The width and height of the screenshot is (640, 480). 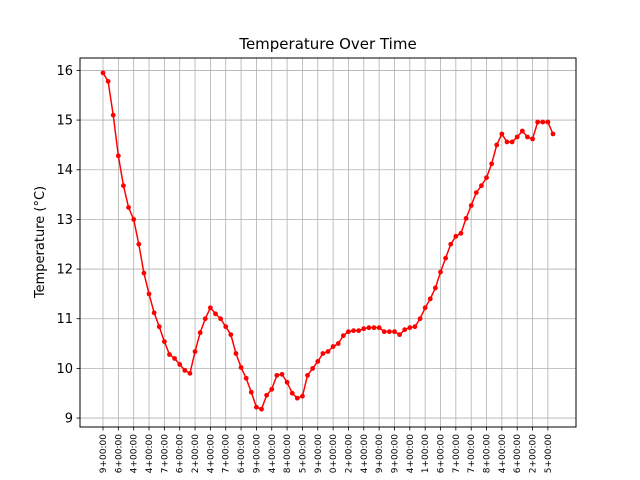 What do you see at coordinates (288, 453) in the screenshot?
I see `x-tick-label: 8+00:00` at bounding box center [288, 453].